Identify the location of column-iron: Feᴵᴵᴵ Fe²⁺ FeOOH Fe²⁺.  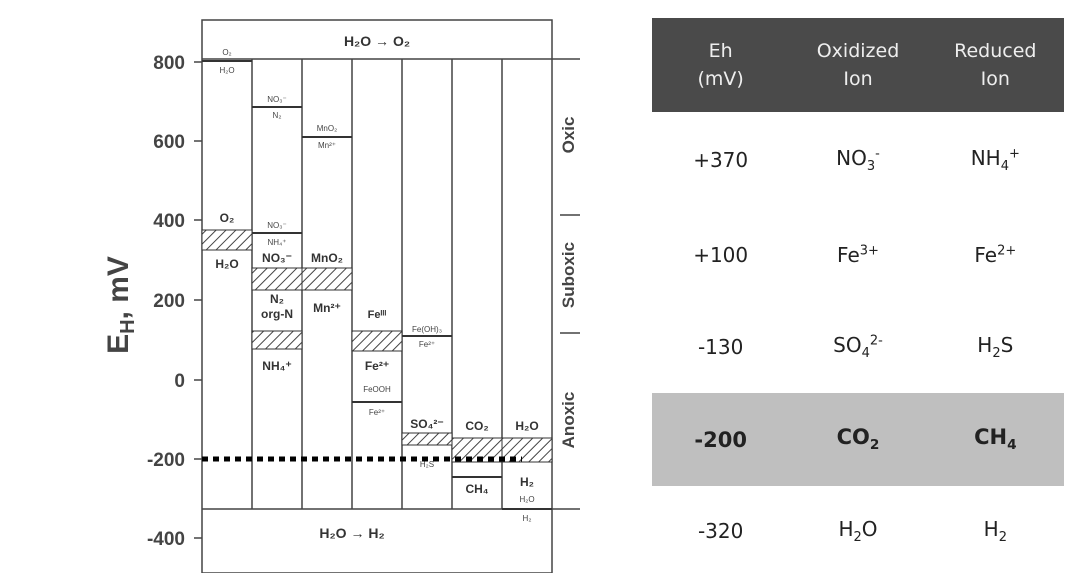
(377, 363).